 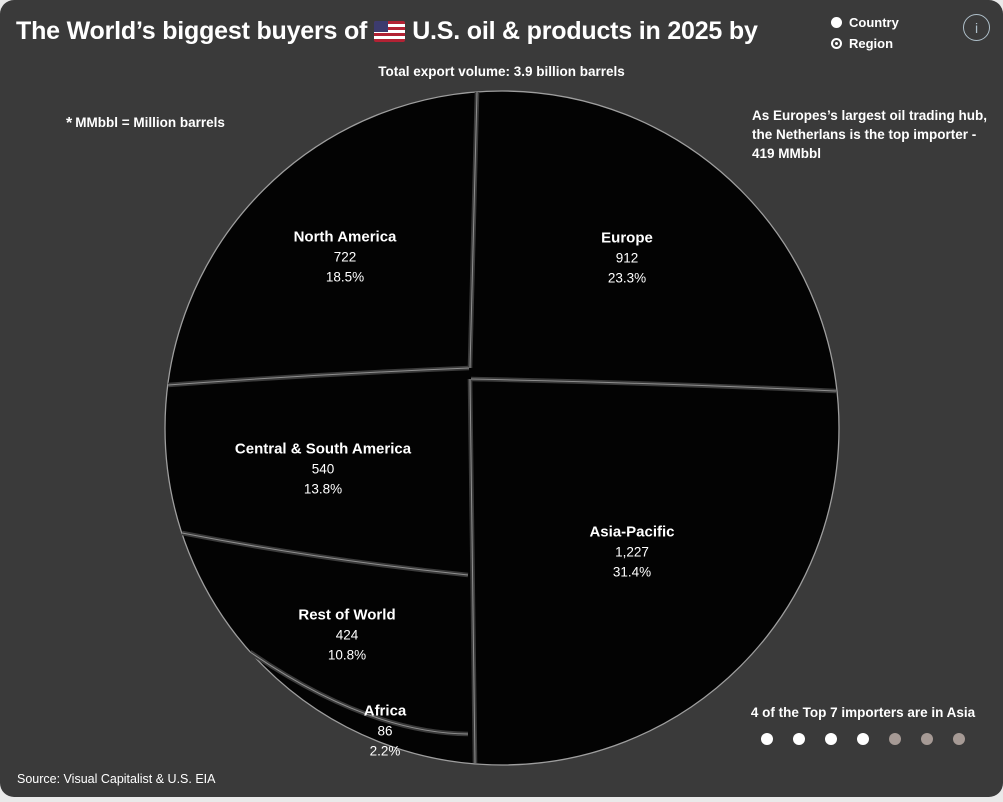 I want to click on us-flag-icon, so click(x=390, y=31).